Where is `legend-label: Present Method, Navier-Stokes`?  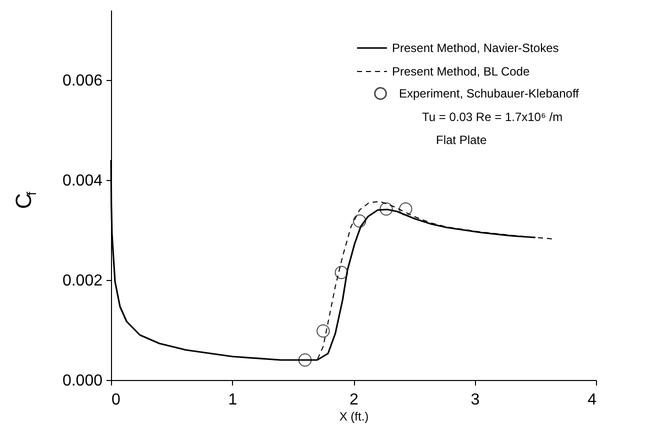 legend-label: Present Method, Navier-Stokes is located at coordinates (475, 48).